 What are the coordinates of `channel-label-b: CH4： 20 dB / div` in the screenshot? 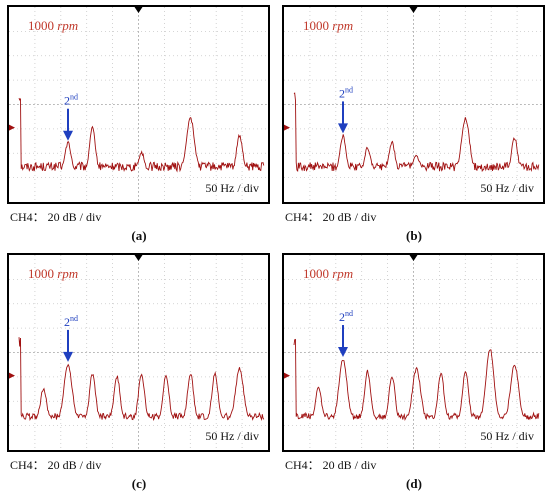 It's located at (331, 217).